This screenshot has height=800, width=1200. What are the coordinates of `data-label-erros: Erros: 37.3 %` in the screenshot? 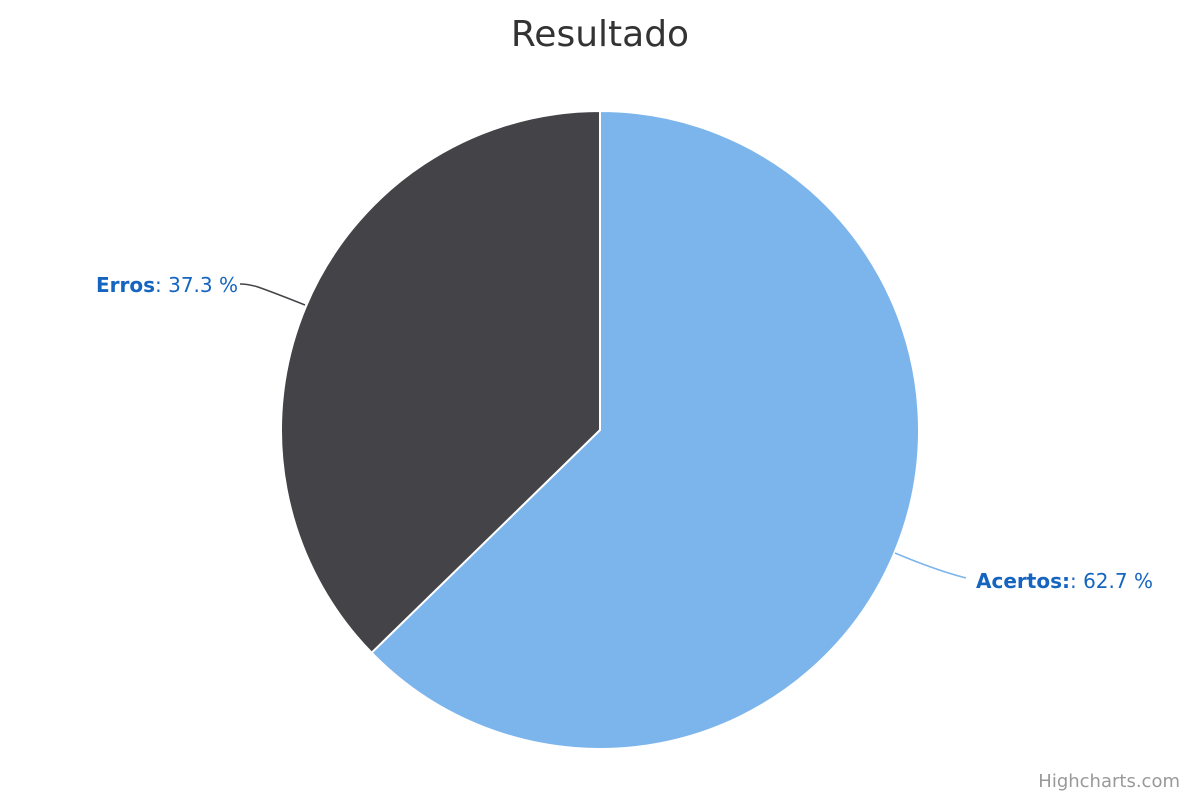 It's located at (167, 285).